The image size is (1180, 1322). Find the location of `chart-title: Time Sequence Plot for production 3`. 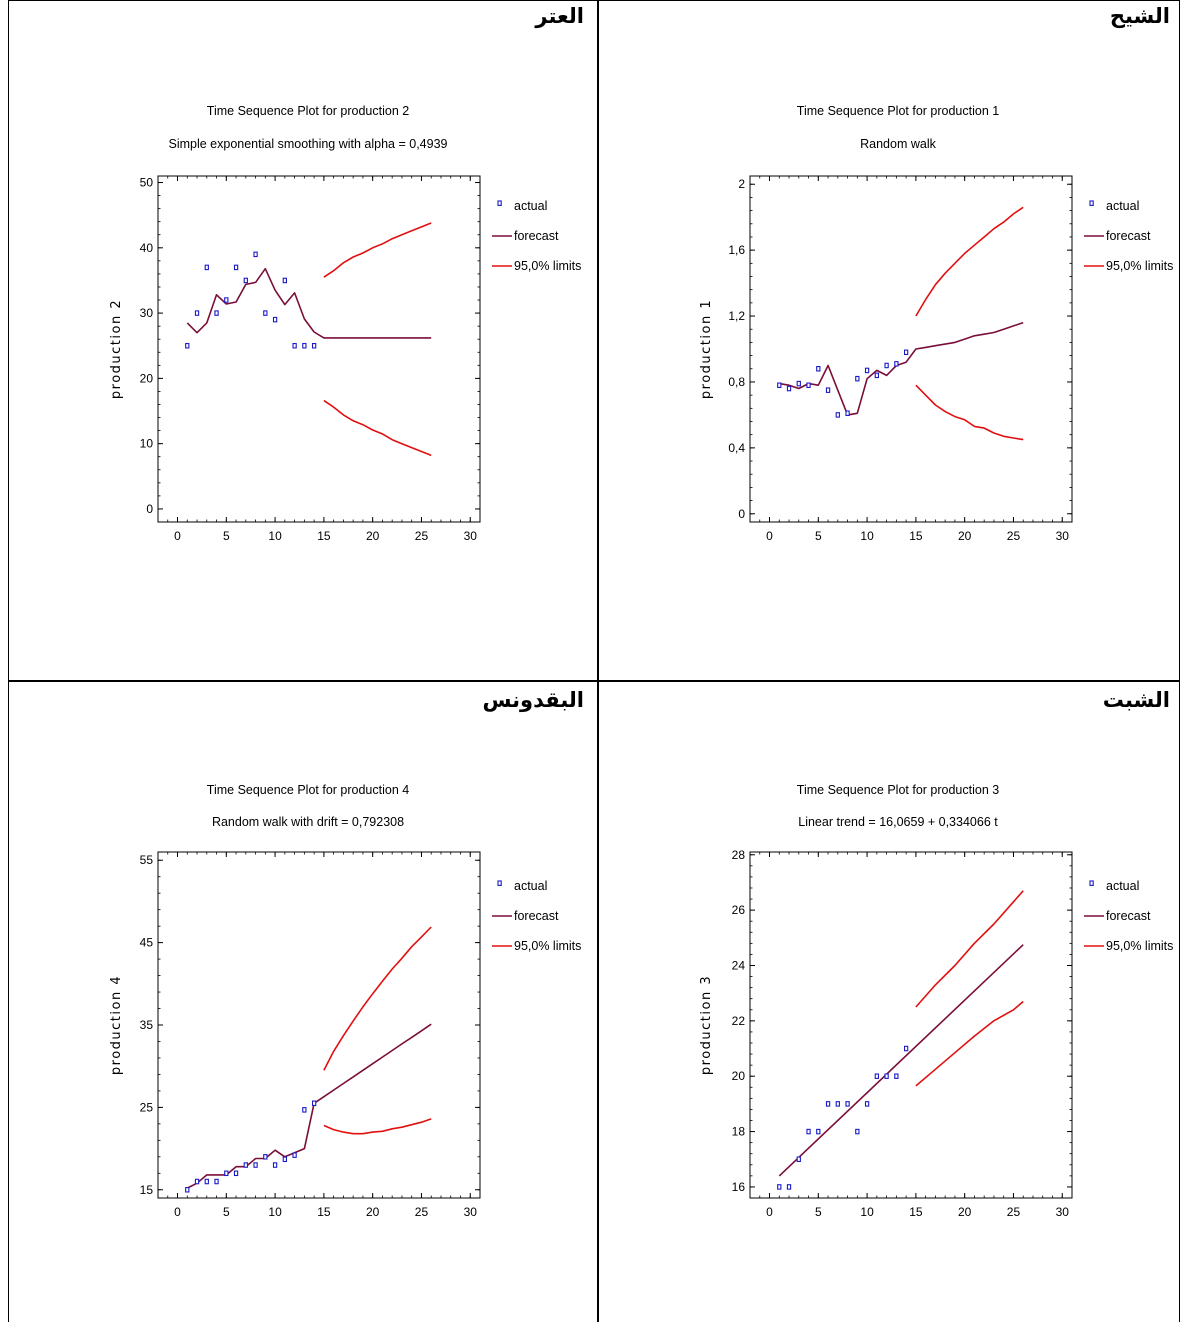

chart-title: Time Sequence Plot for production 3 is located at coordinates (898, 790).